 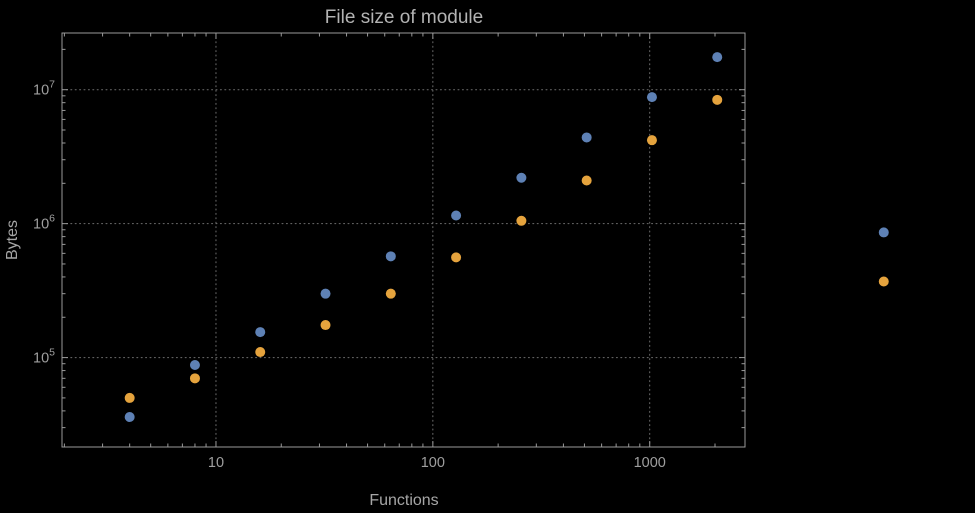 I want to click on x-tick-label: 1000, so click(x=650, y=463).